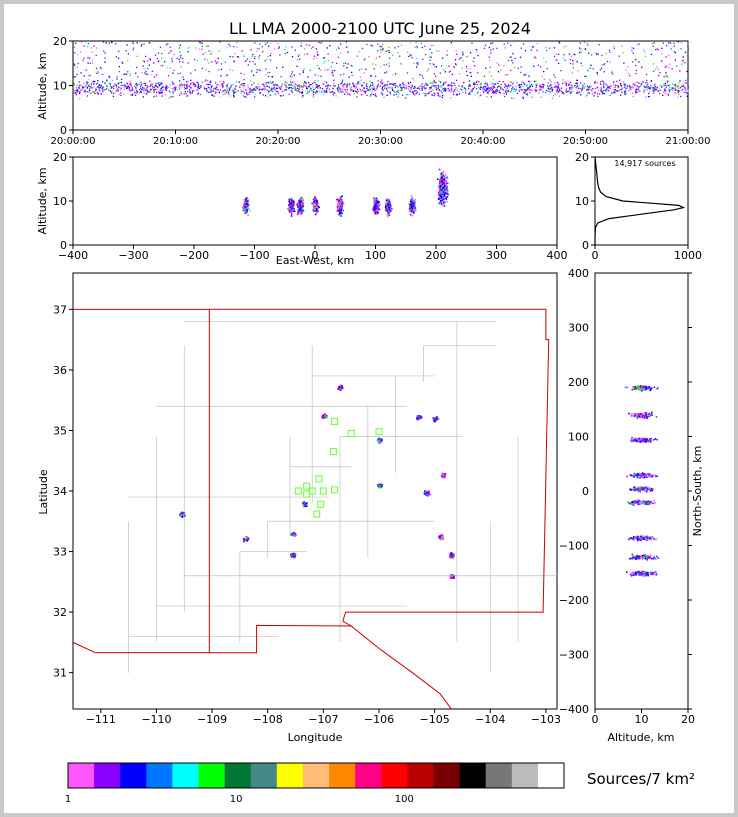 Image resolution: width=738 pixels, height=817 pixels. I want to click on state-border-arizona-south, so click(141, 647).